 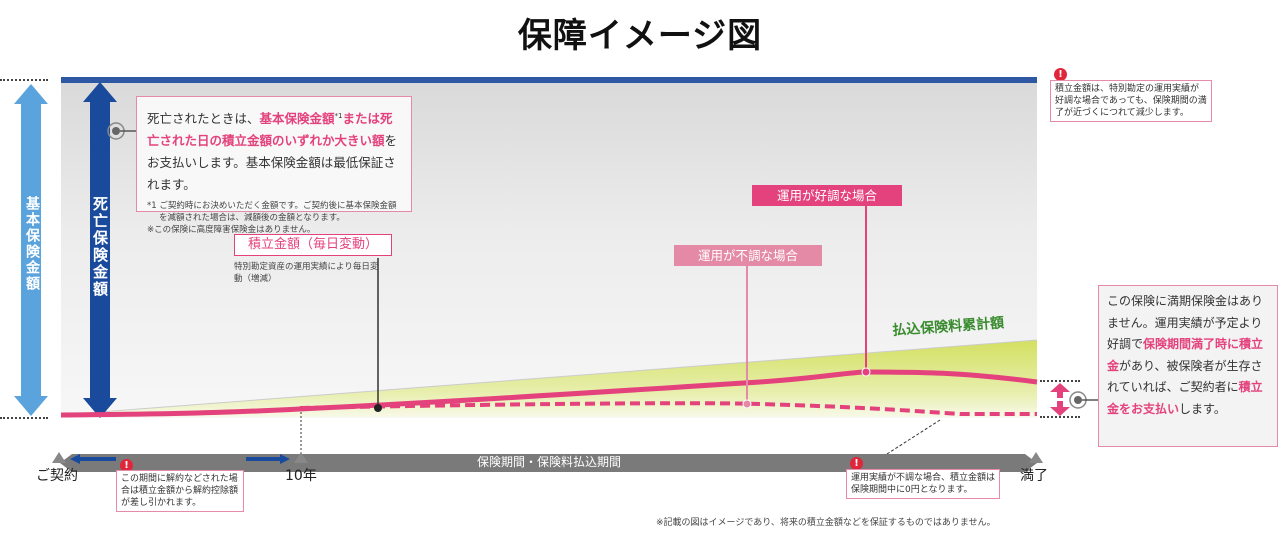 What do you see at coordinates (313, 245) in the screenshot?
I see `accumulation-tag: 積立金額（毎日変動）` at bounding box center [313, 245].